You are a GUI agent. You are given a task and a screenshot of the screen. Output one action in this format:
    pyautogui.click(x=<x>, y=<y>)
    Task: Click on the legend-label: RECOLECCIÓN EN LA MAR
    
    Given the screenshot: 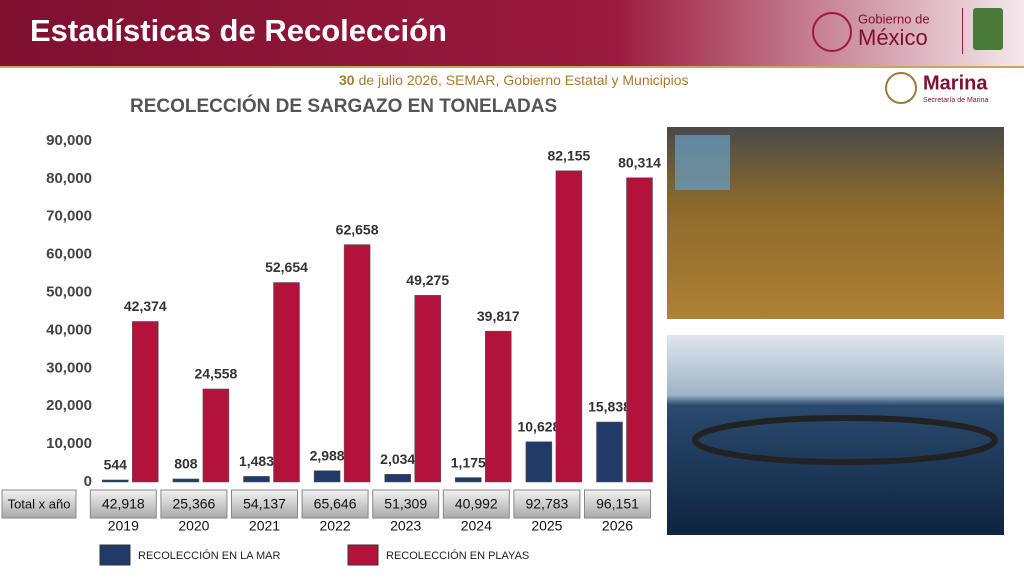 What is the action you would take?
    pyautogui.click(x=209, y=555)
    